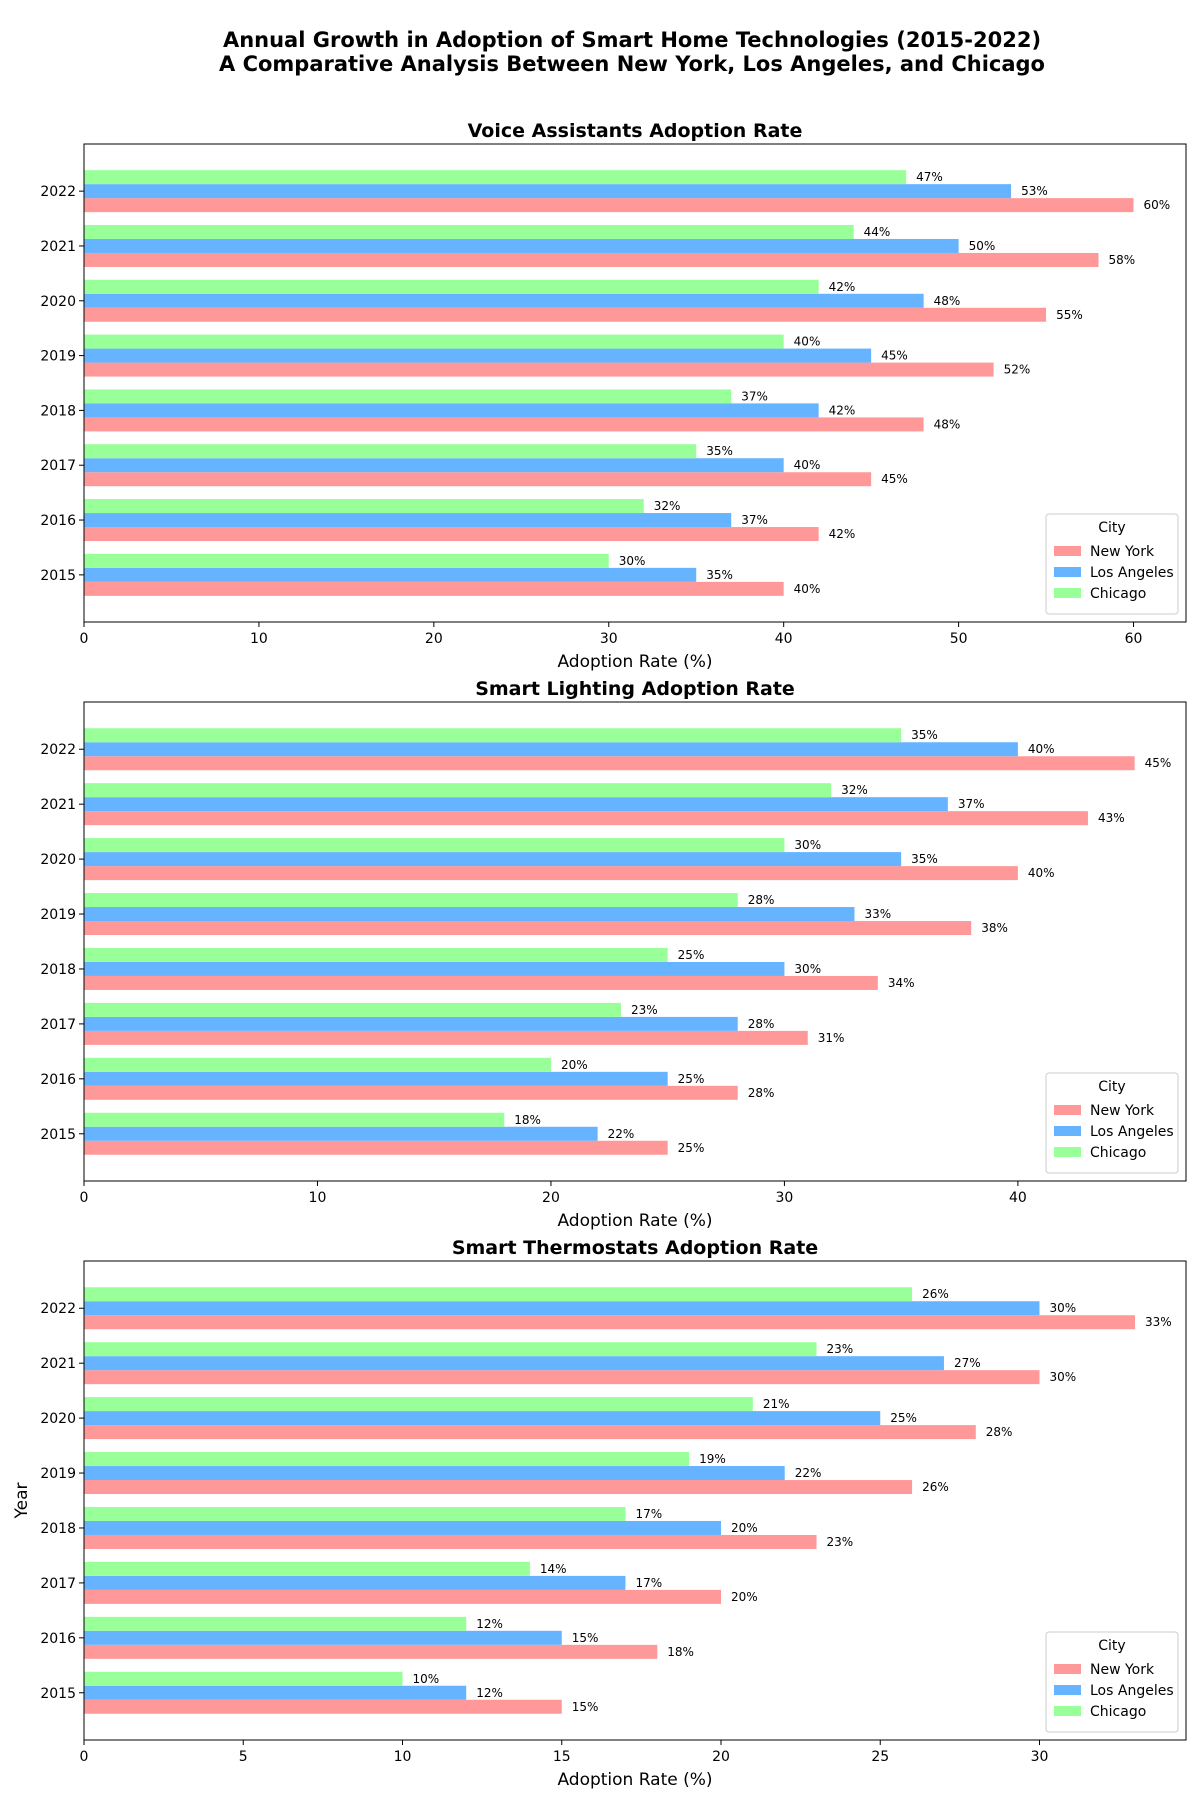 The width and height of the screenshot is (1200, 1800). Describe the element at coordinates (776, 1404) in the screenshot. I see `data-label: 21%` at that location.